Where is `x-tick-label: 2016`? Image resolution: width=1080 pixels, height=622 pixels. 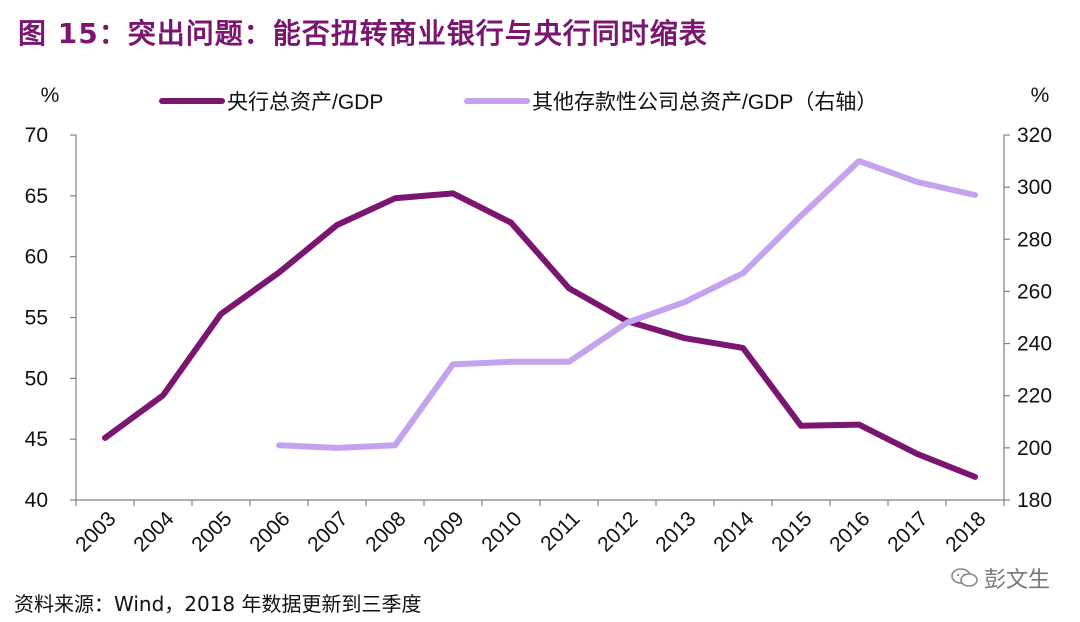
x-tick-label: 2016 is located at coordinates (849, 531).